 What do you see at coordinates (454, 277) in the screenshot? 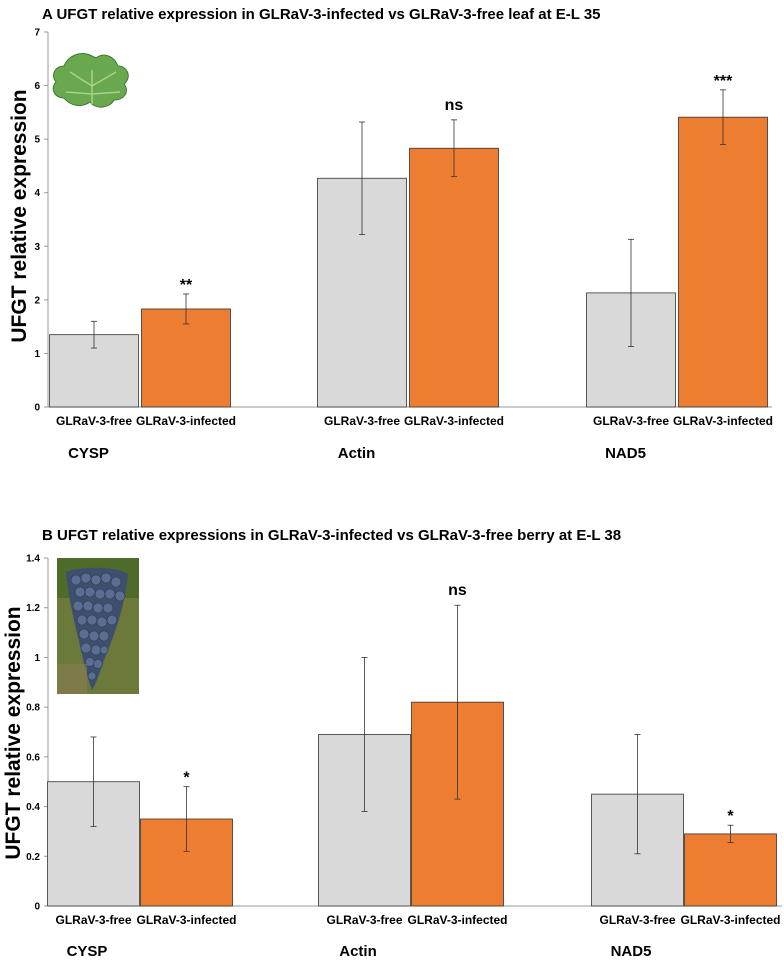
I see `bar-actin-infected` at bounding box center [454, 277].